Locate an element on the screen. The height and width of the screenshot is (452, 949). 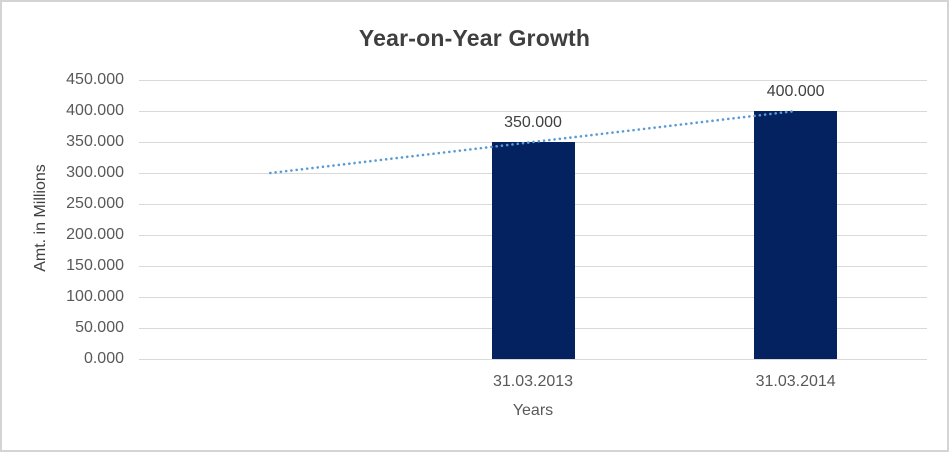
bar-31.03.2013 is located at coordinates (533, 250).